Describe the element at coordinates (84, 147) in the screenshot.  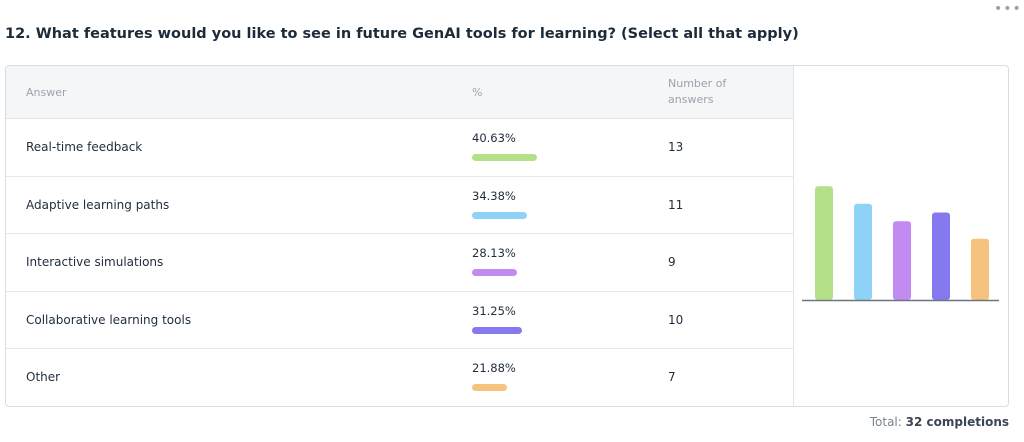
I see `answer-label: Real-time feedback` at that location.